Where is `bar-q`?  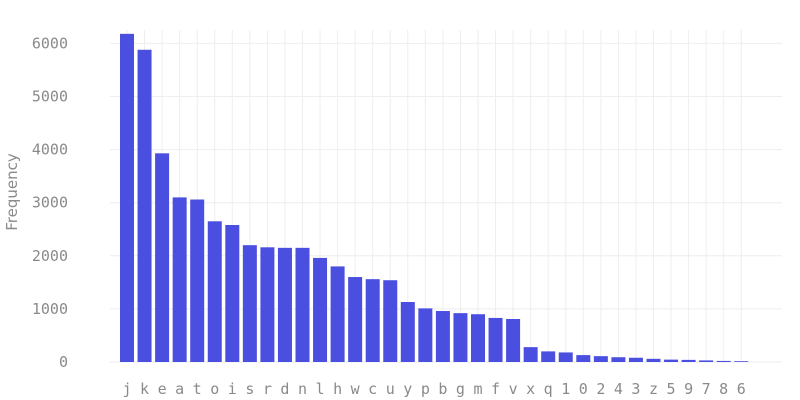
bar-q is located at coordinates (548, 356).